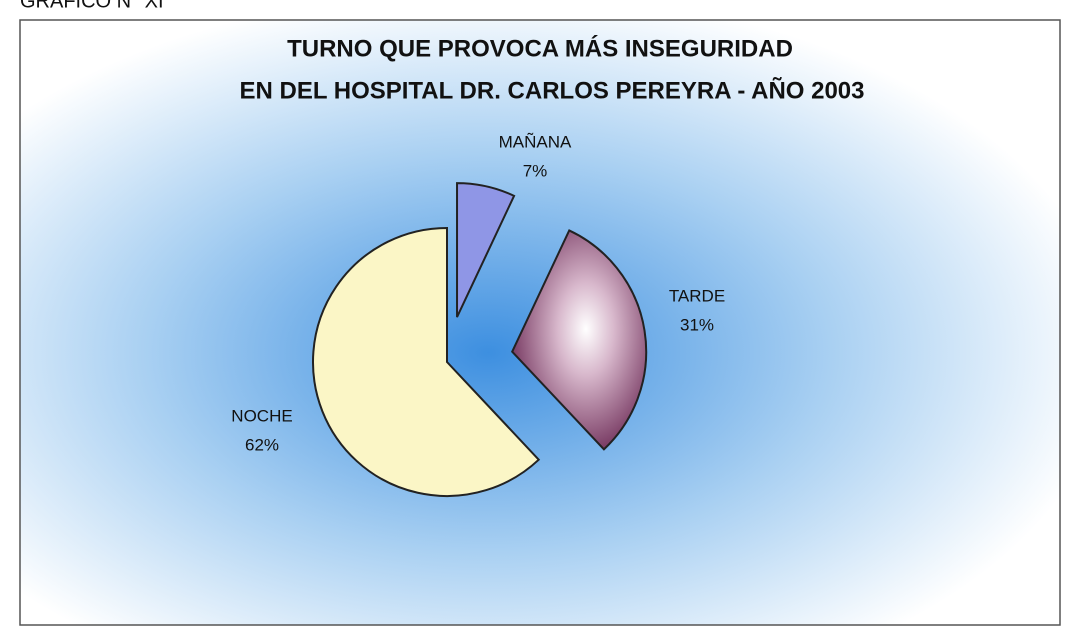 Image resolution: width=1076 pixels, height=635 pixels. I want to click on chart-title: TURNO QUE PROVOCA MÁS INSEGURIDAD, so click(540, 48).